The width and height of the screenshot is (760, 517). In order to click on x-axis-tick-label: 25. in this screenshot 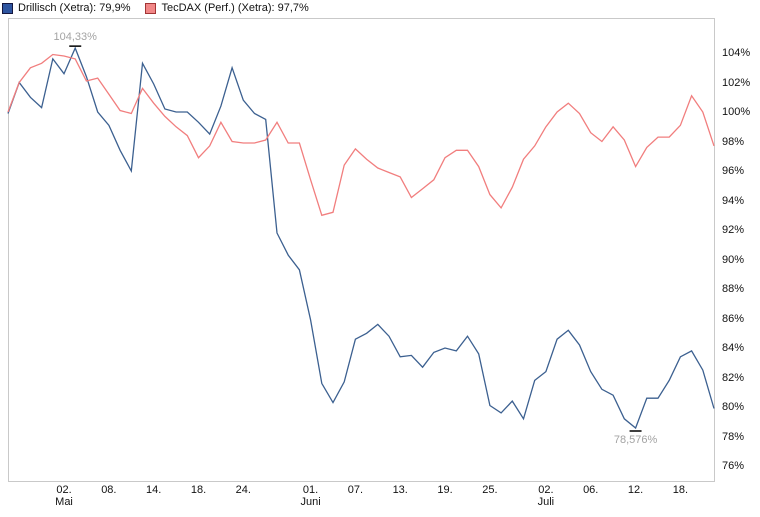, I will do `click(490, 490)`.